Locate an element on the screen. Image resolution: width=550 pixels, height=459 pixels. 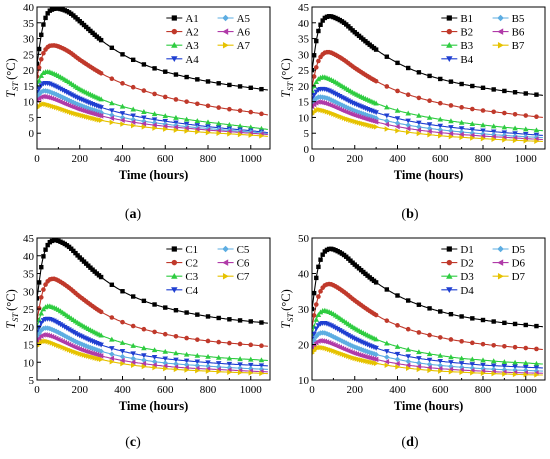
y-tick-label: 15 is located at coordinates (29, 346).